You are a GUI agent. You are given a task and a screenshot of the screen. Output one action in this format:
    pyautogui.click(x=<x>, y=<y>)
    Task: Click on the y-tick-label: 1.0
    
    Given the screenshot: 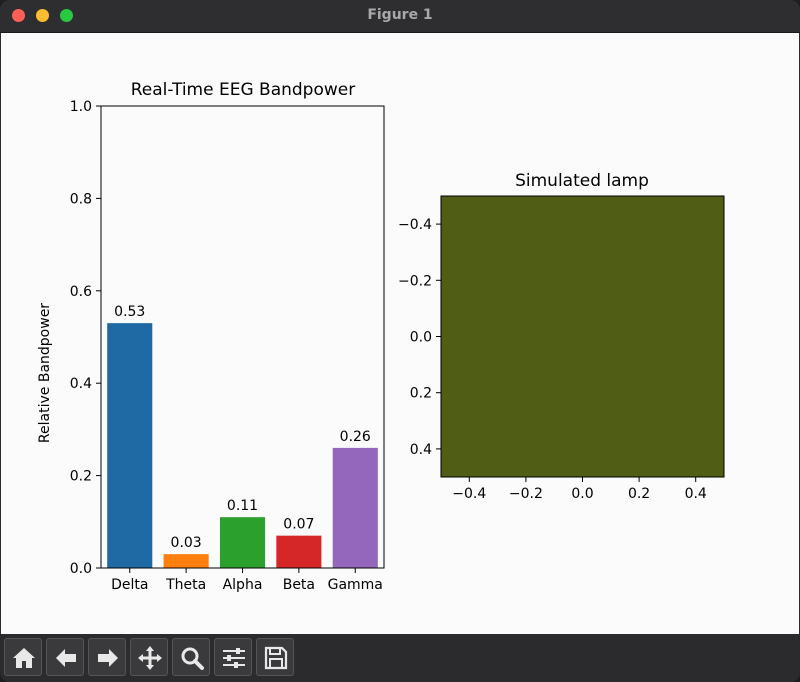 What is the action you would take?
    pyautogui.click(x=81, y=107)
    